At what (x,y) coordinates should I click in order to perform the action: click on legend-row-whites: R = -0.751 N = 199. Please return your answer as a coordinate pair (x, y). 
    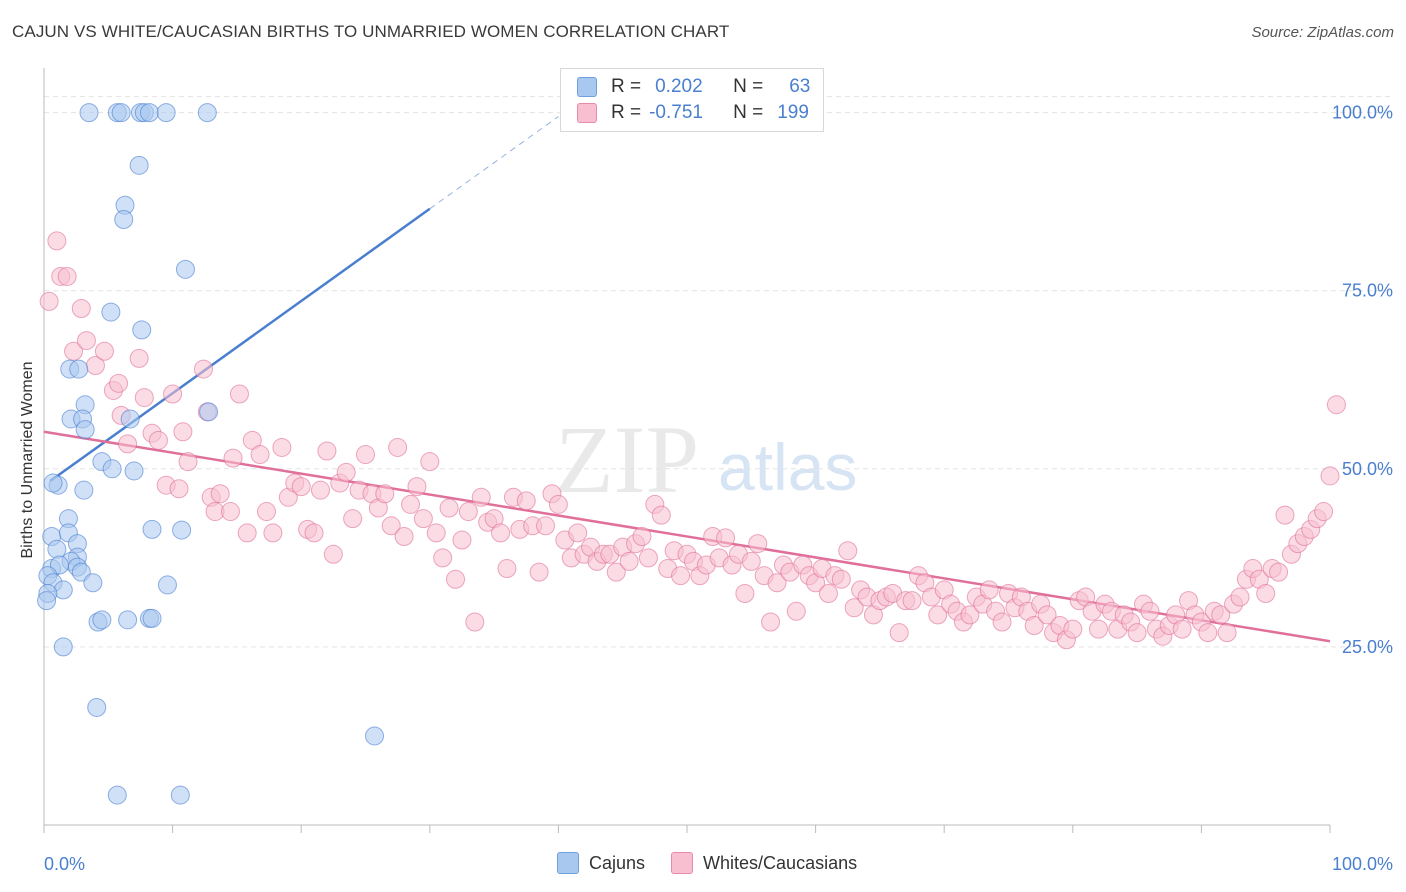
    Looking at the image, I should click on (693, 113).